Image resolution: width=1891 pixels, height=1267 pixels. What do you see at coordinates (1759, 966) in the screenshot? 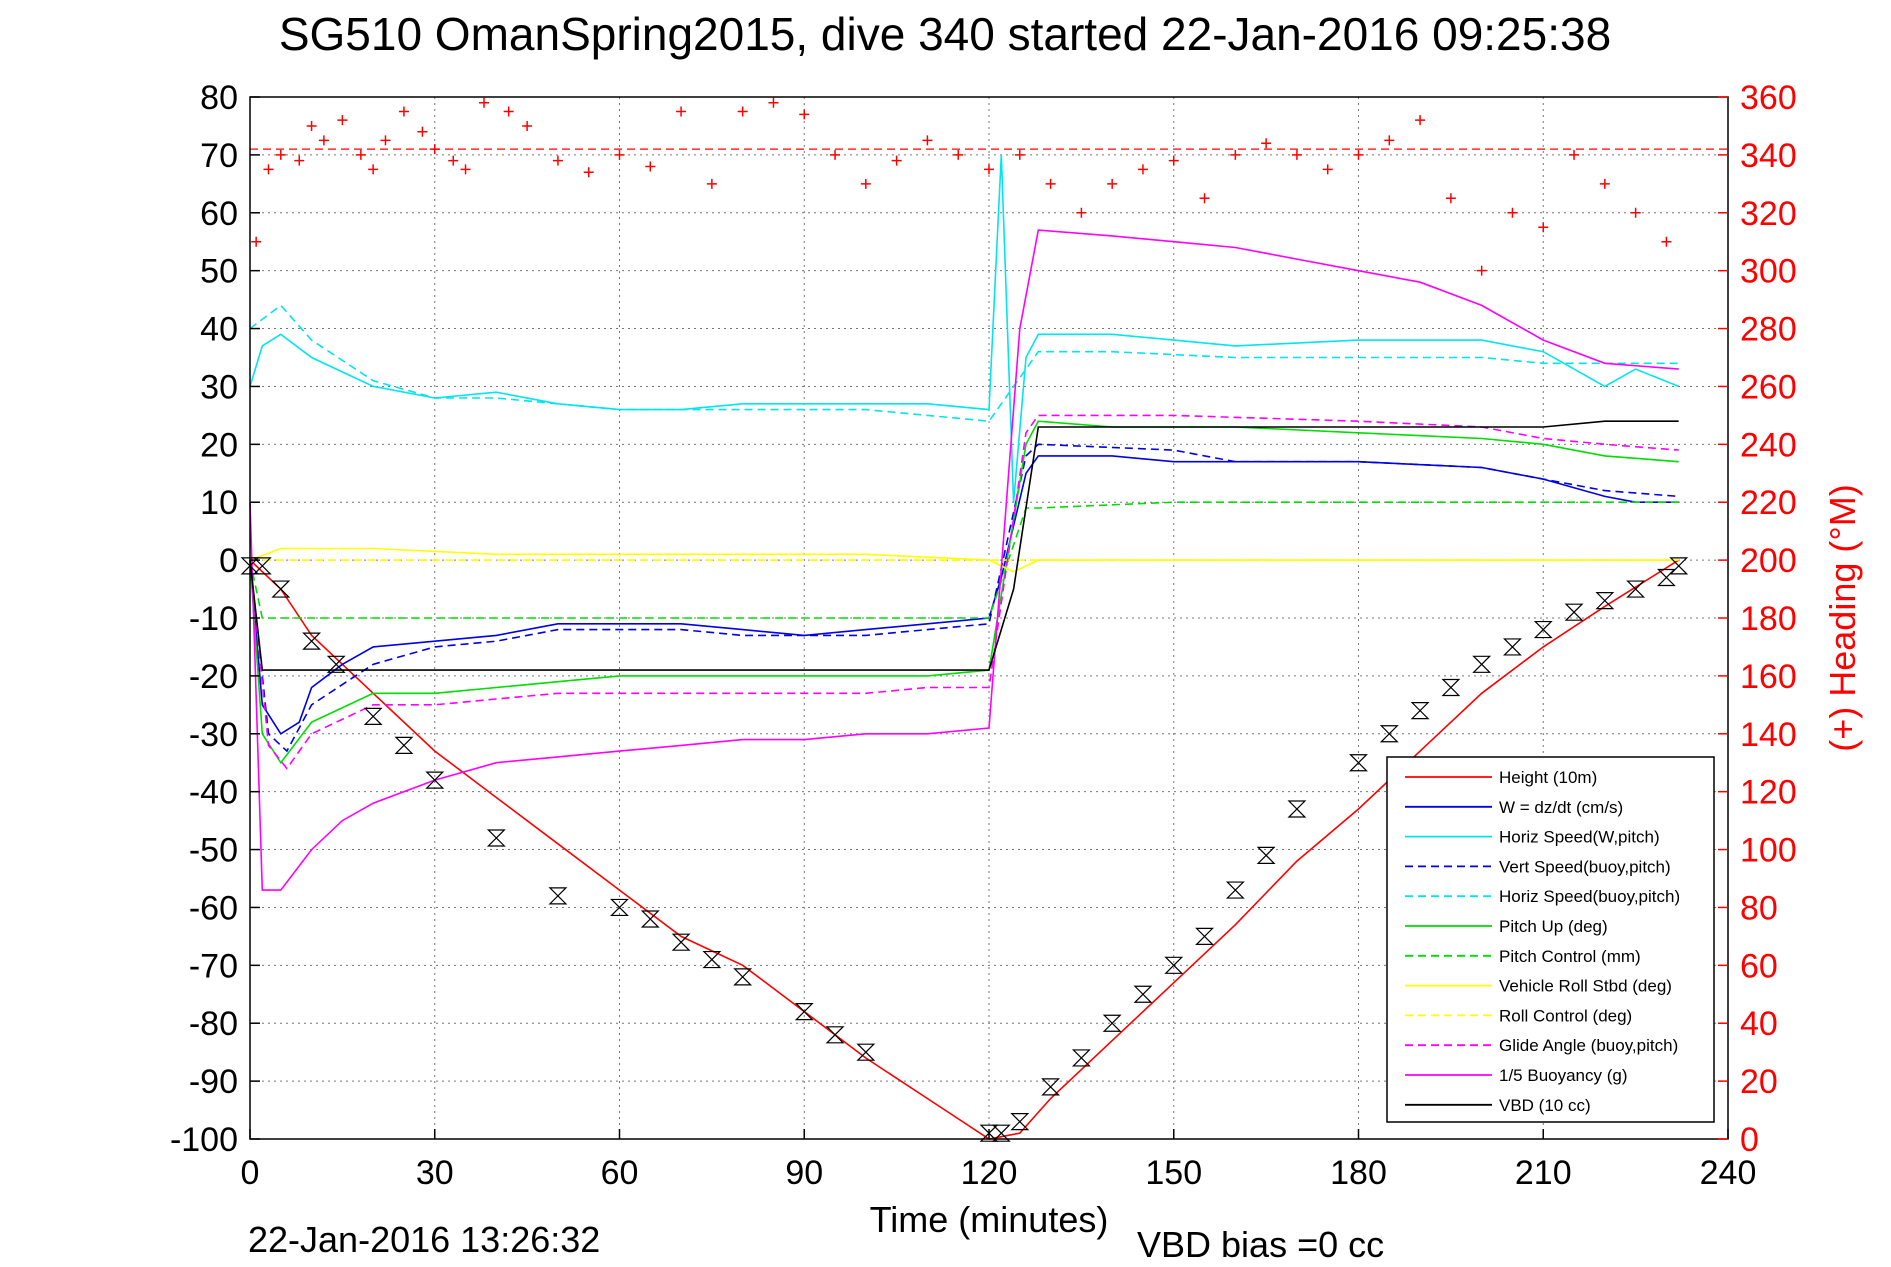
I see `y-right-tick-label: 60` at bounding box center [1759, 966].